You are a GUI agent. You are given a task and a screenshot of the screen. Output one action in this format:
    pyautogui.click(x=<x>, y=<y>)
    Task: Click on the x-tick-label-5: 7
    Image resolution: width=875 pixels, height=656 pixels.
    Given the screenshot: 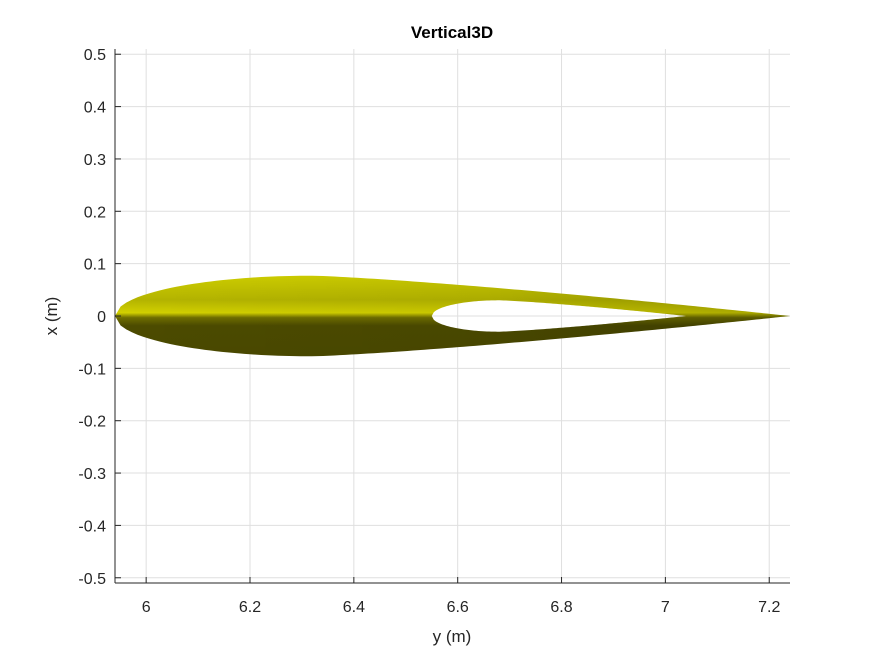 What is the action you would take?
    pyautogui.click(x=665, y=607)
    